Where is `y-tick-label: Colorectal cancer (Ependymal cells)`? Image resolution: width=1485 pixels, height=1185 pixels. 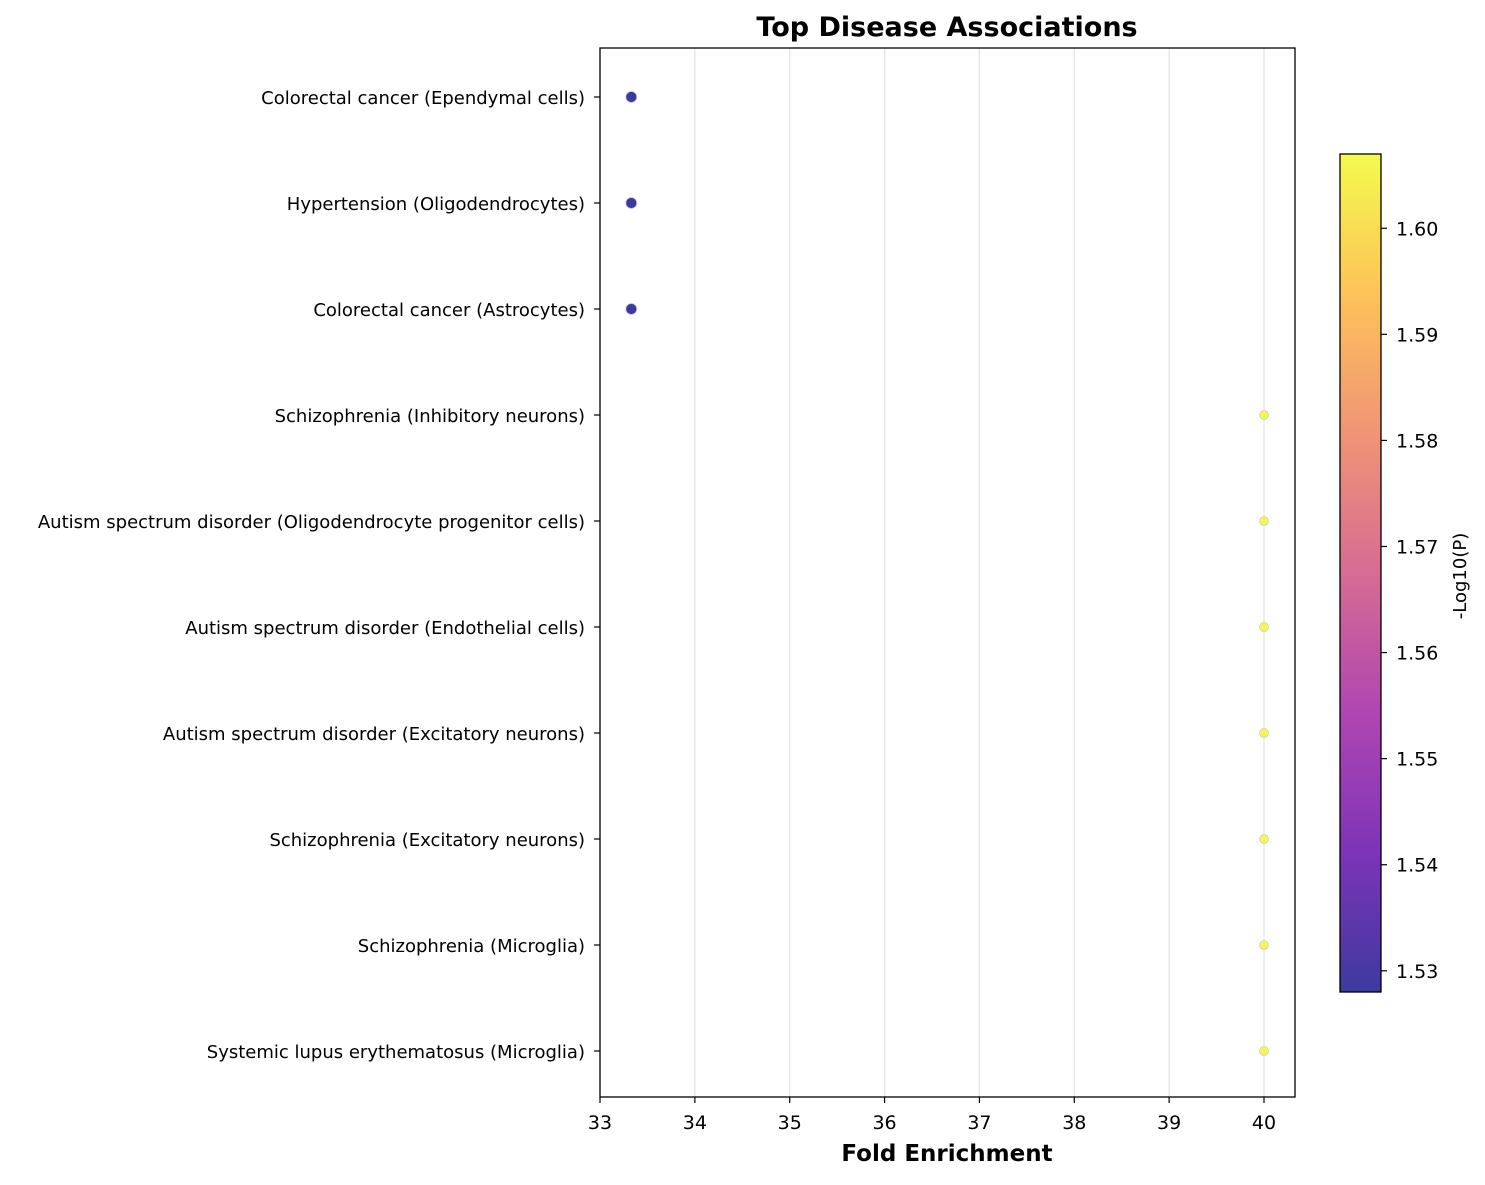
y-tick-label: Colorectal cancer (Ependymal cells) is located at coordinates (423, 98).